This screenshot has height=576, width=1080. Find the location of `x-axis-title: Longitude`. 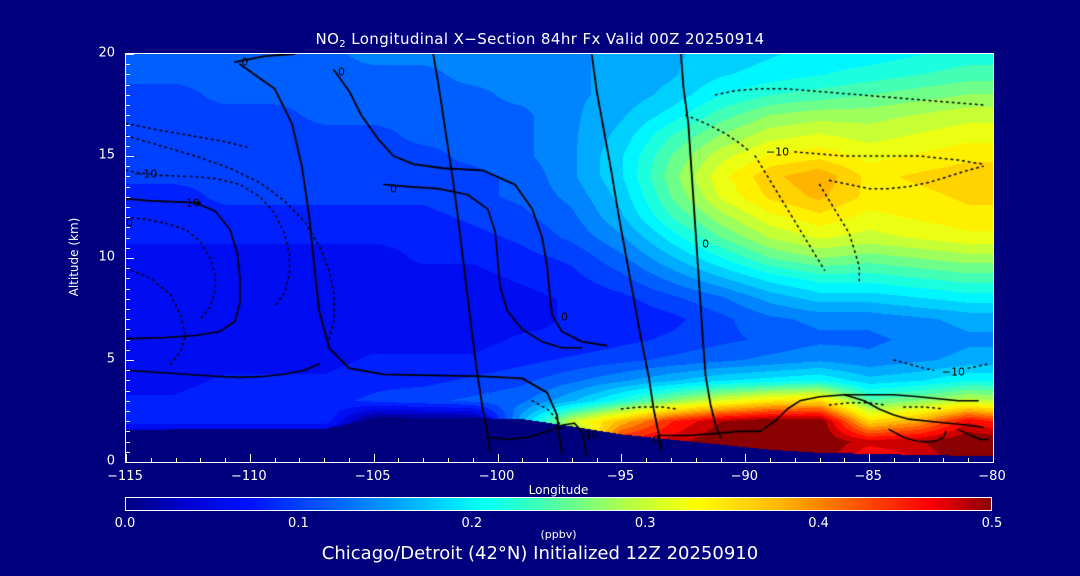

x-axis-title: Longitude is located at coordinates (558, 490).